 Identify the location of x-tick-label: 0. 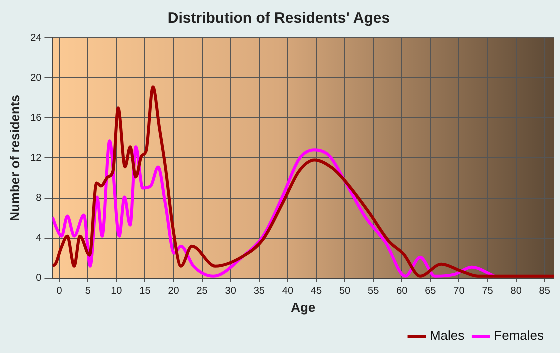
(59, 292).